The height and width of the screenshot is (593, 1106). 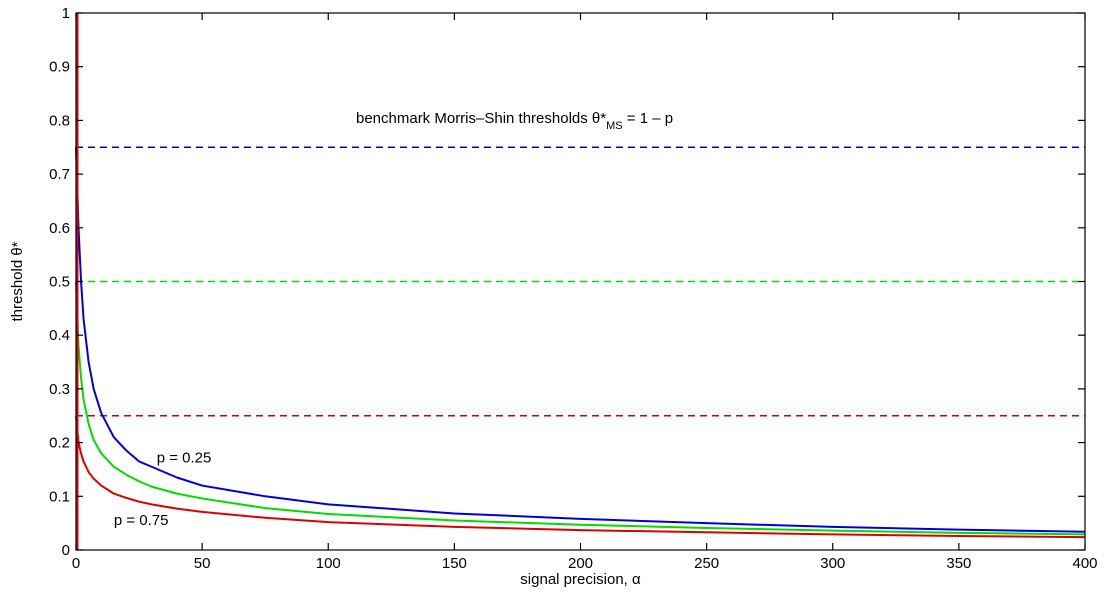 I want to click on annotation-p025: p = 0.25, so click(x=184, y=457).